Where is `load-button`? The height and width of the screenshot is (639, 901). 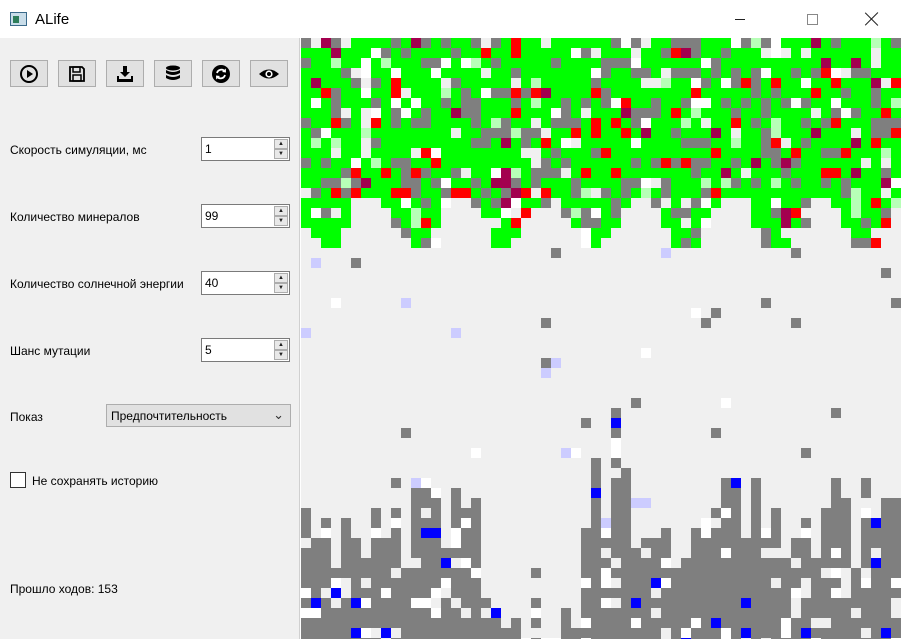 load-button is located at coordinates (125, 73).